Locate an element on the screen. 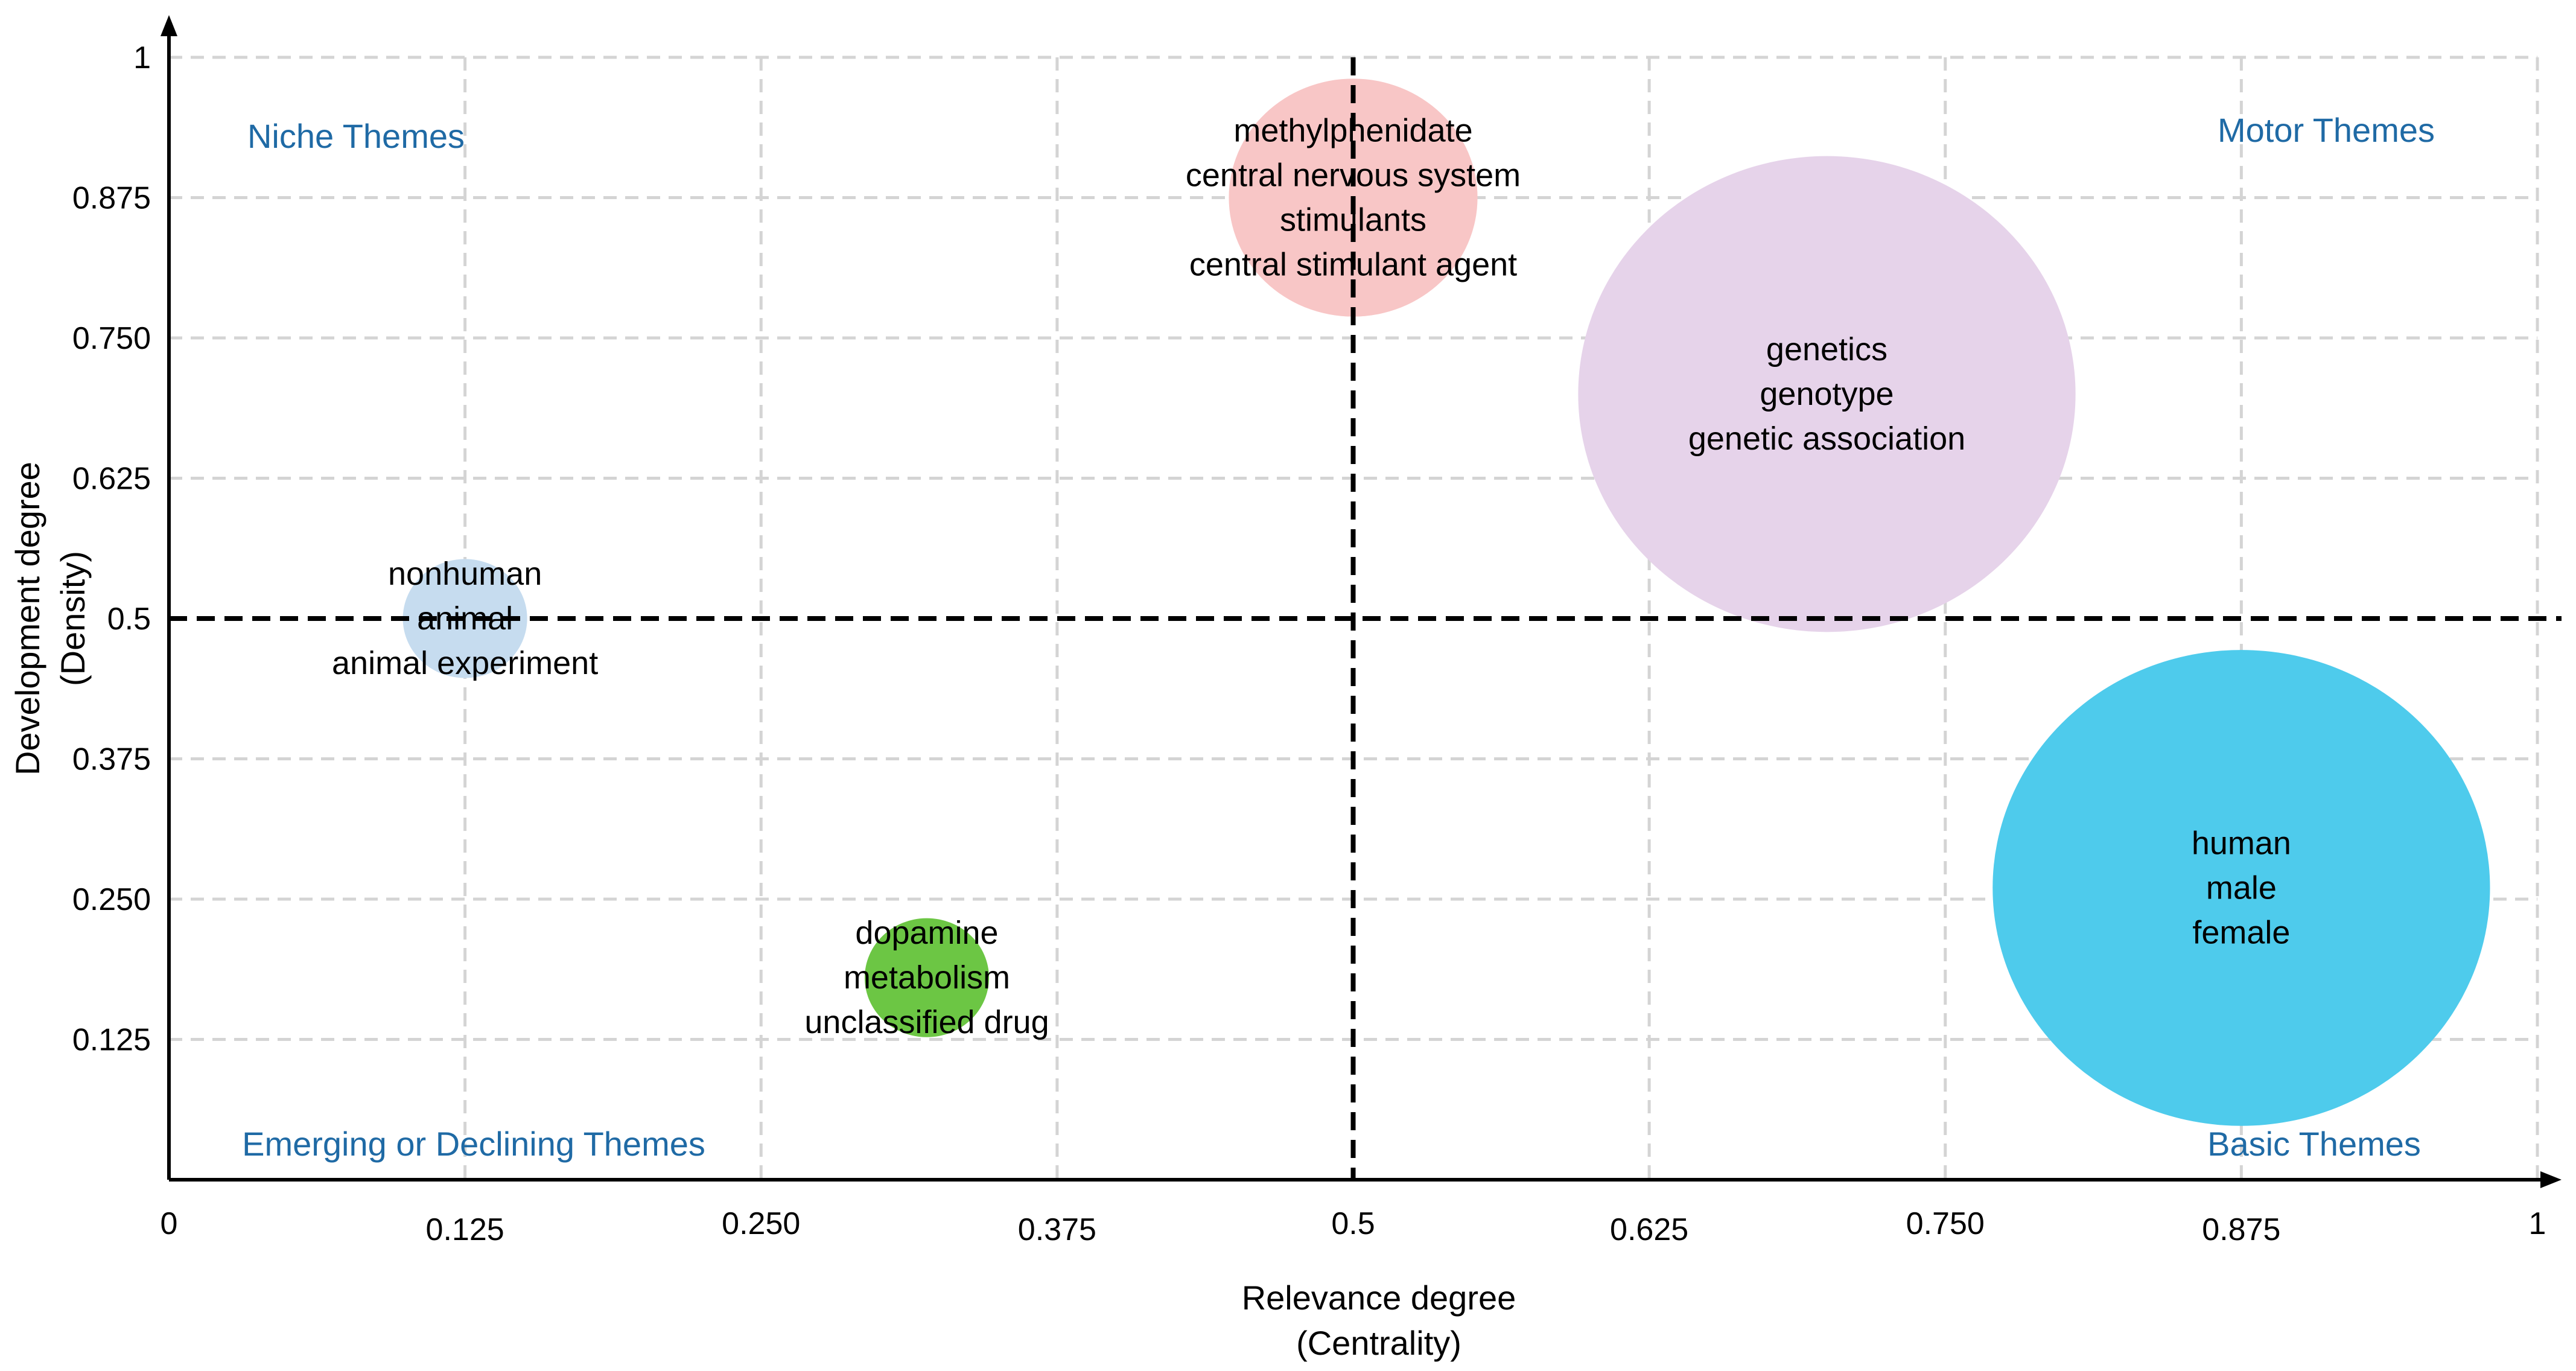 Image resolution: width=2576 pixels, height=1371 pixels. bubble-label: metabolism is located at coordinates (927, 977).